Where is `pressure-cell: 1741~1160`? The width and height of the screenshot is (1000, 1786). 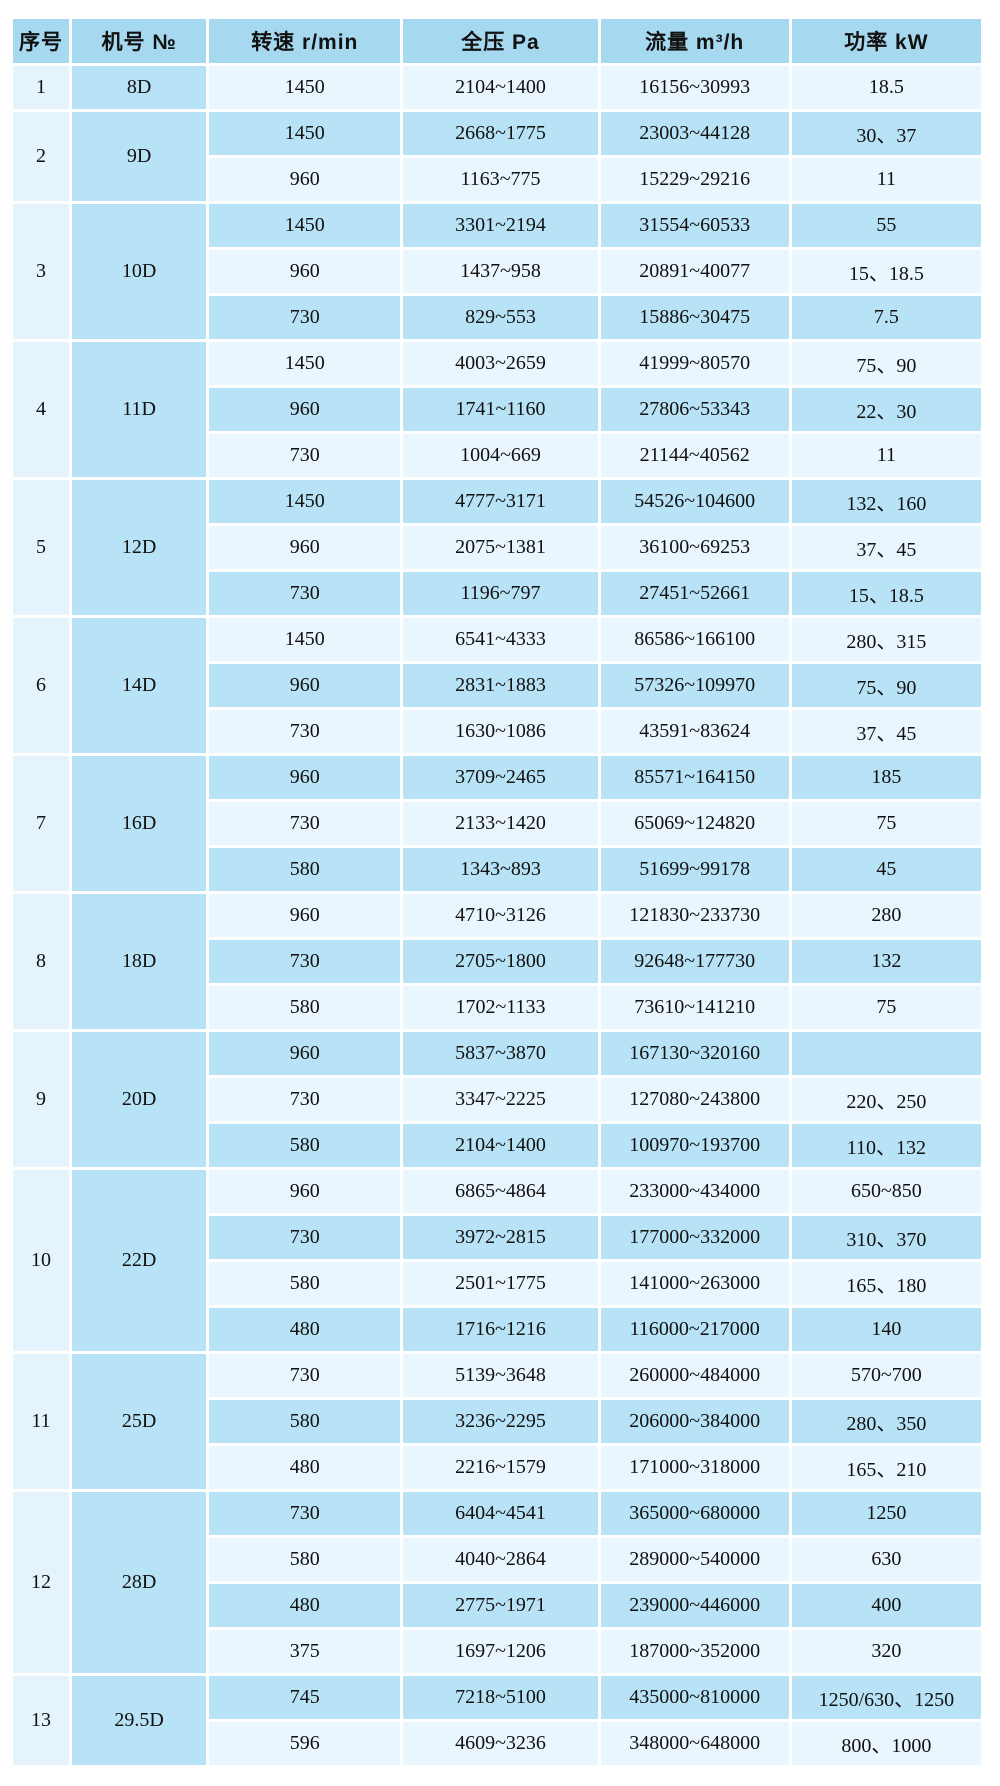
pressure-cell: 1741~1160 is located at coordinates (500, 409).